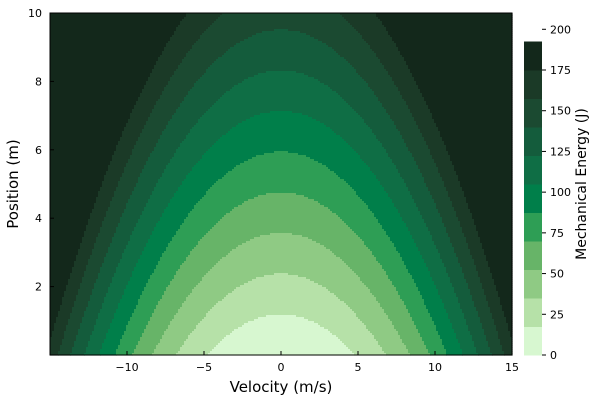 The image size is (600, 404). I want to click on colorbar-swatch, so click(533, 312).